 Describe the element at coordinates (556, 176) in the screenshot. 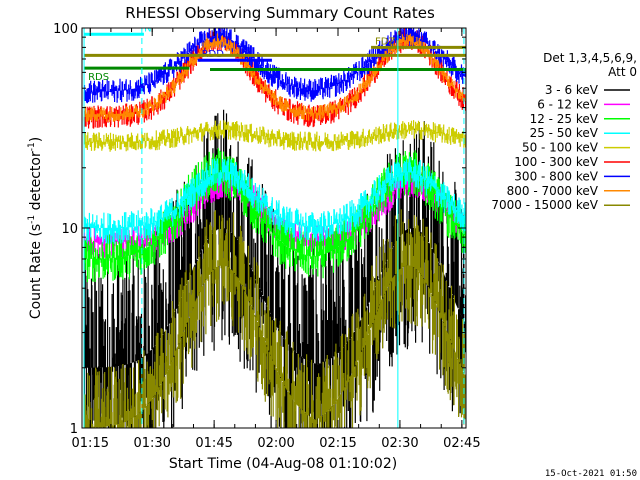

I see `legend-label-300-800-kev: 300 - 800 keV` at that location.